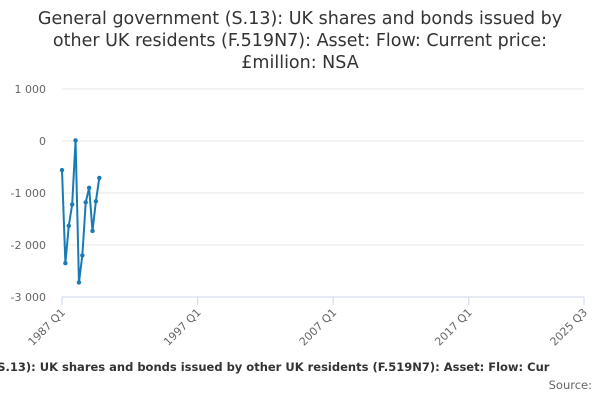 Image resolution: width=600 pixels, height=400 pixels. What do you see at coordinates (28, 297) in the screenshot?
I see `y-tick-label: -3 000` at bounding box center [28, 297].